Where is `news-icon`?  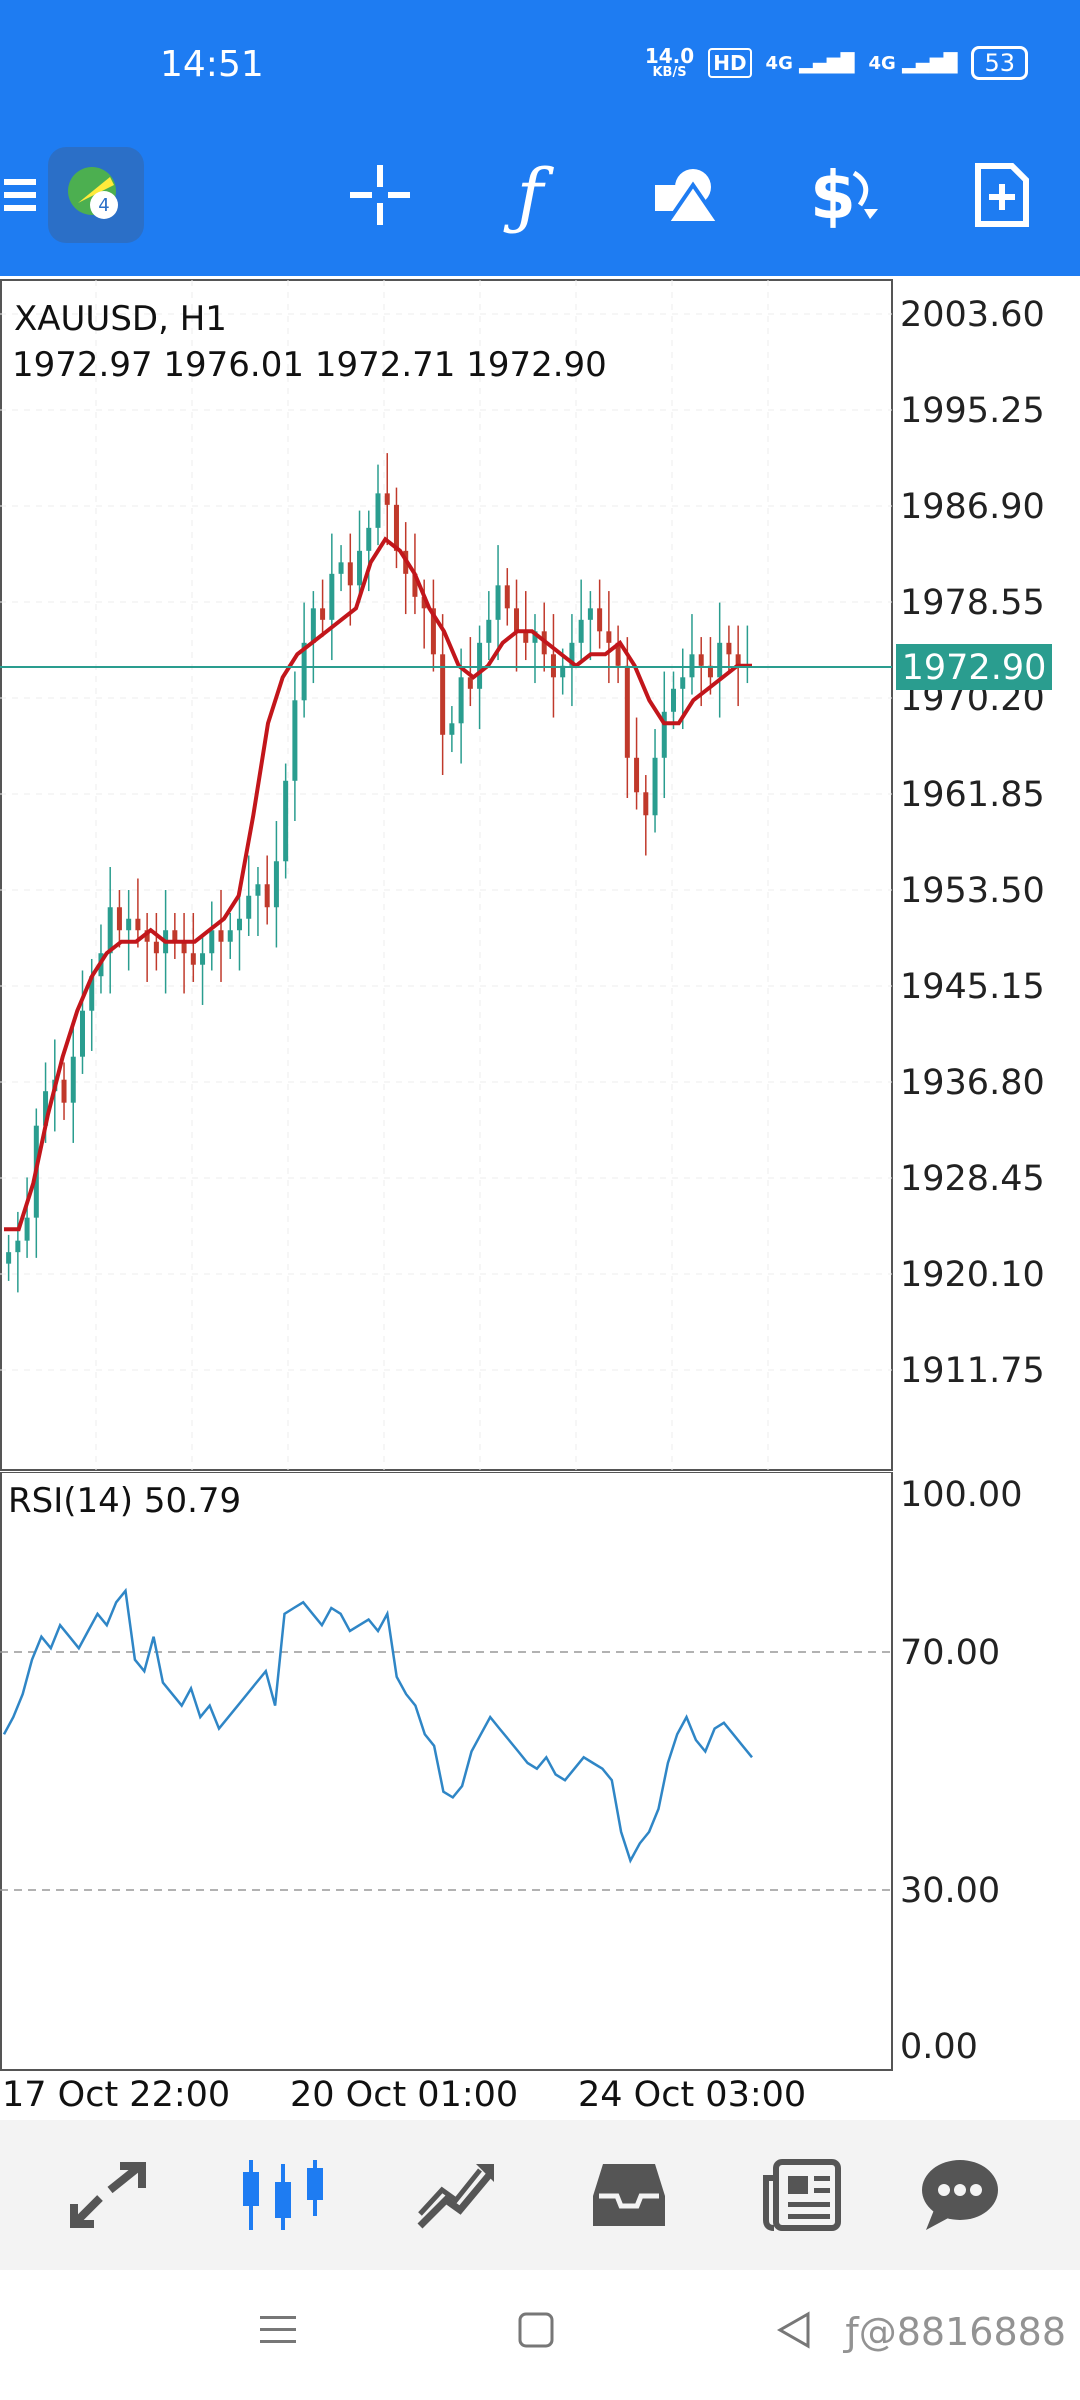 news-icon is located at coordinates (802, 2195).